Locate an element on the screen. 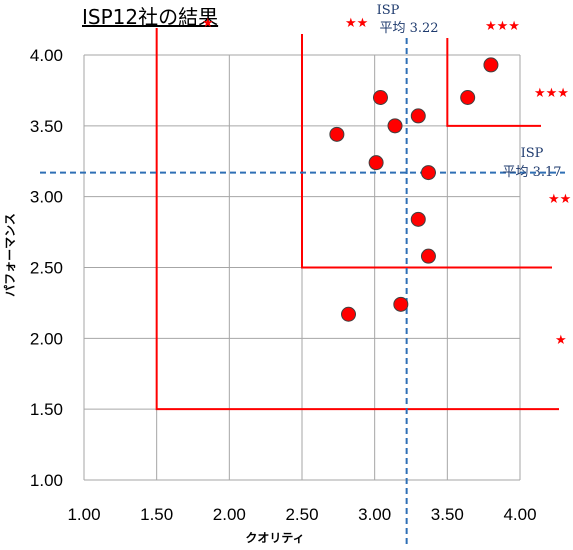 The height and width of the screenshot is (550, 573). tier-star-label: ★ is located at coordinates (561, 340).